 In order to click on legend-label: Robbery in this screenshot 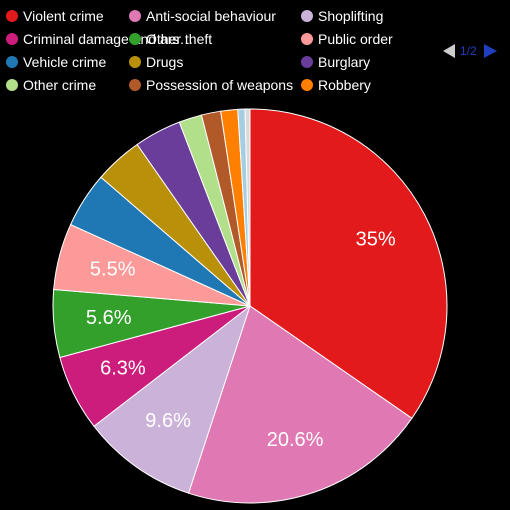, I will do `click(344, 85)`.